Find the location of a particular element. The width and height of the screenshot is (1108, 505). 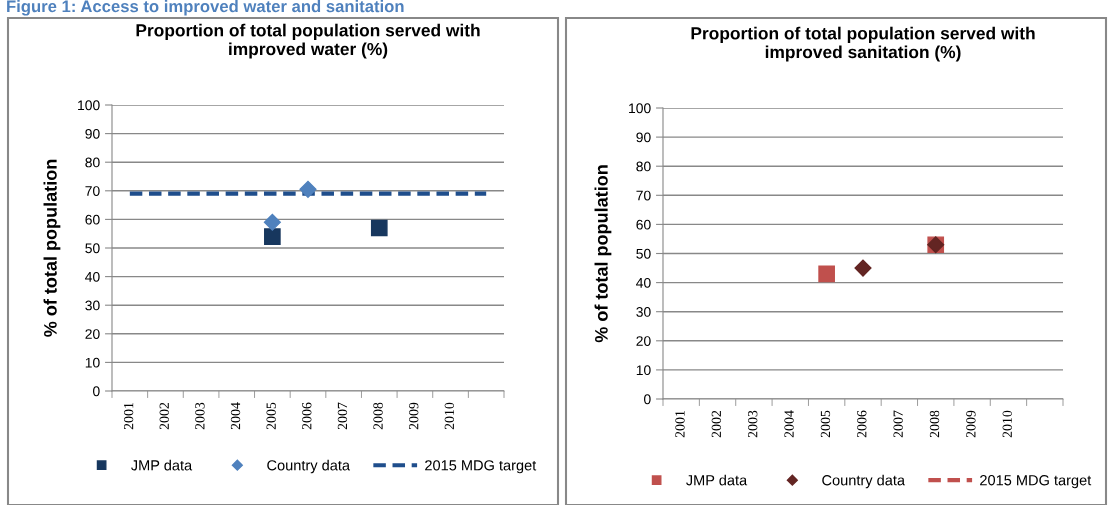

chart-title: Proportion of total population served with improved water (%) is located at coordinates (308, 41).